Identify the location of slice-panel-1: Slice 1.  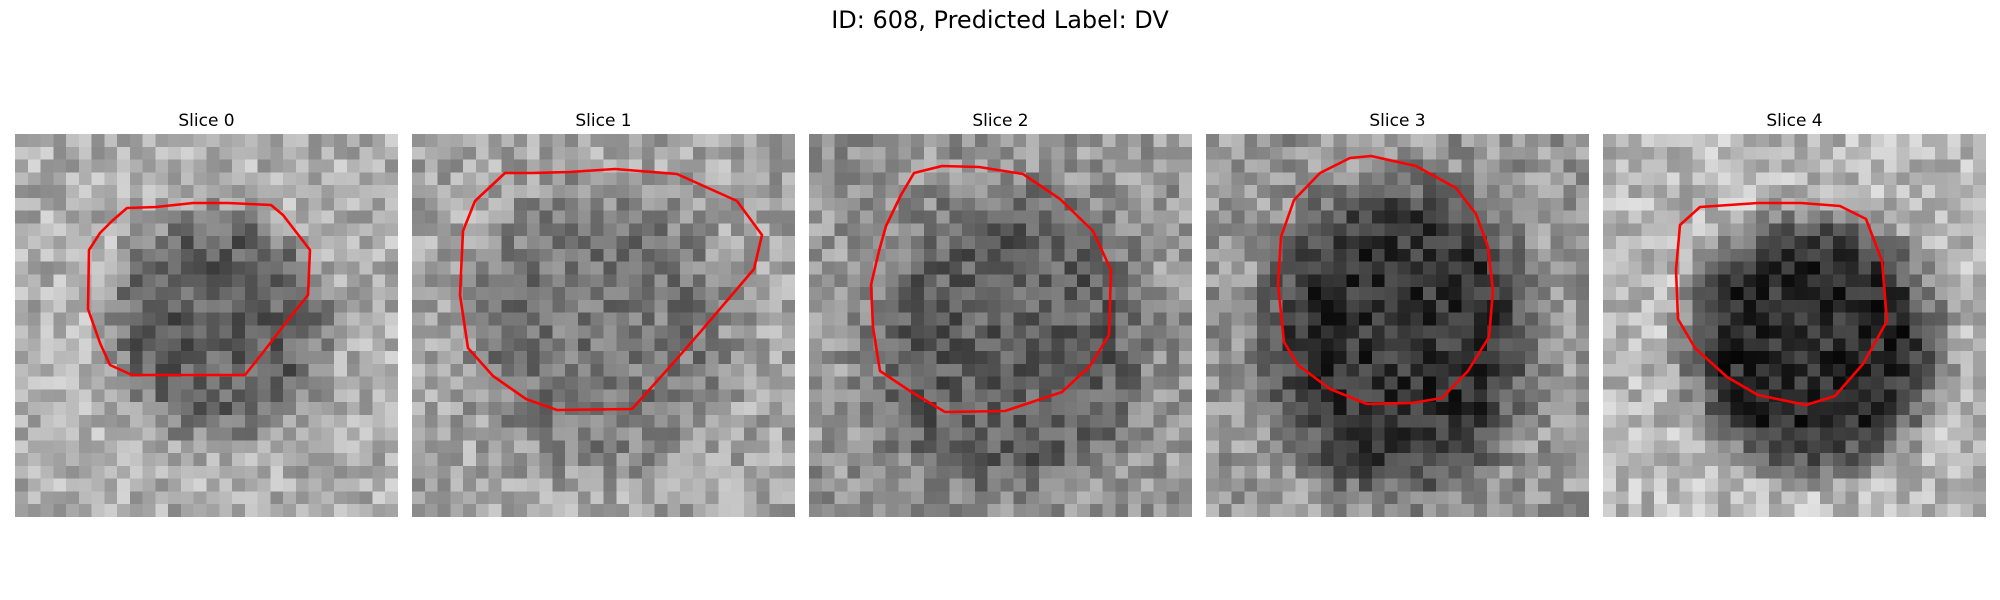
(603, 315).